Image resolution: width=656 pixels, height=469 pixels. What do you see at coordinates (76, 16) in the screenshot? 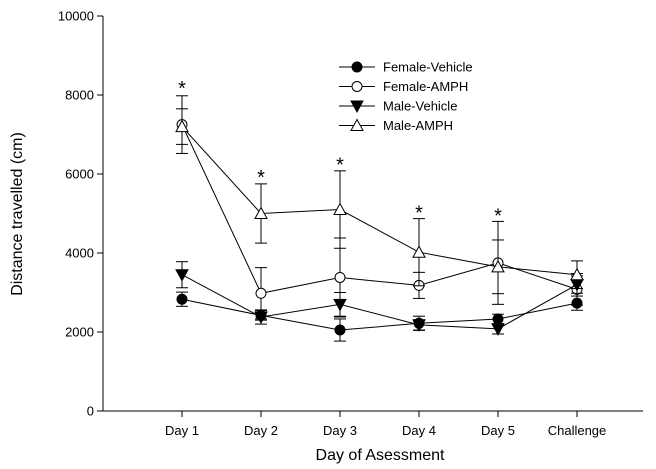
I see `y-tick-label: 10000` at bounding box center [76, 16].